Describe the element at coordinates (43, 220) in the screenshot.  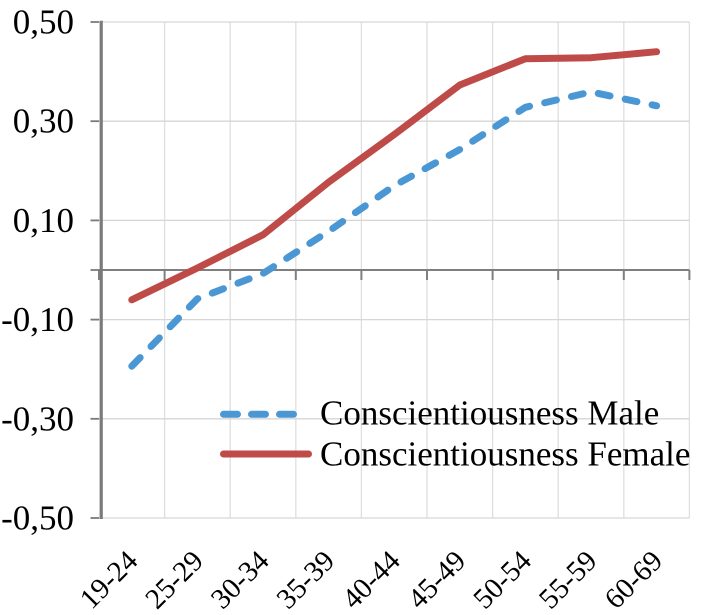
I see `svg-text: 0,10` at that location.